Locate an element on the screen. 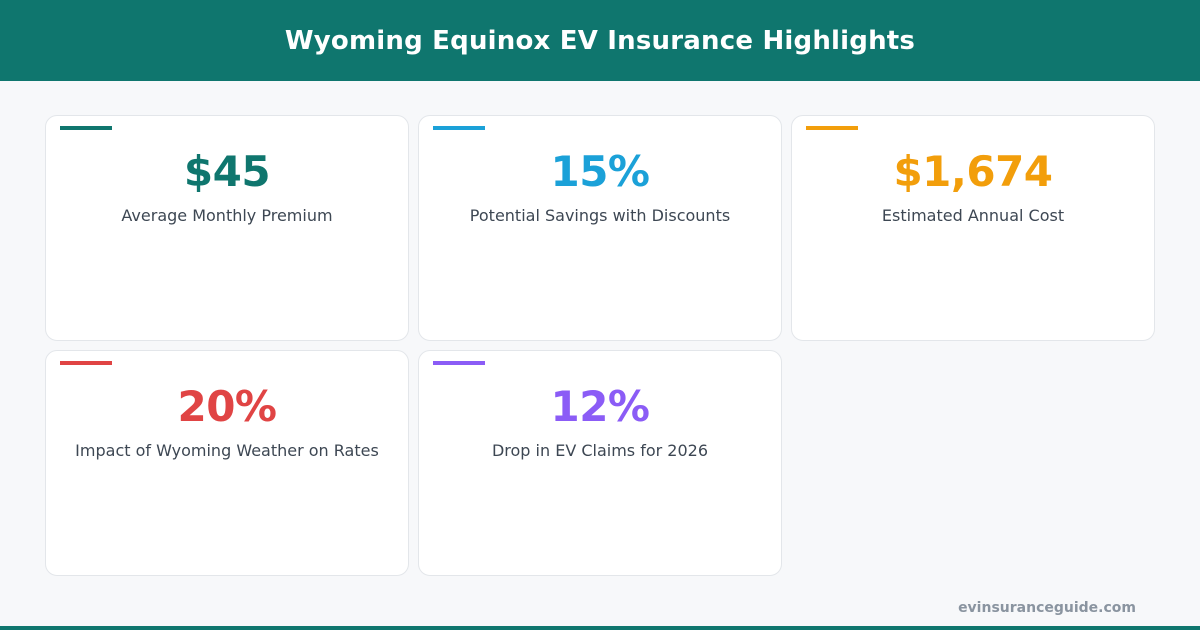 The image size is (1200, 630). page-title: Wyoming Equinox EV Insurance Highlights is located at coordinates (600, 40).